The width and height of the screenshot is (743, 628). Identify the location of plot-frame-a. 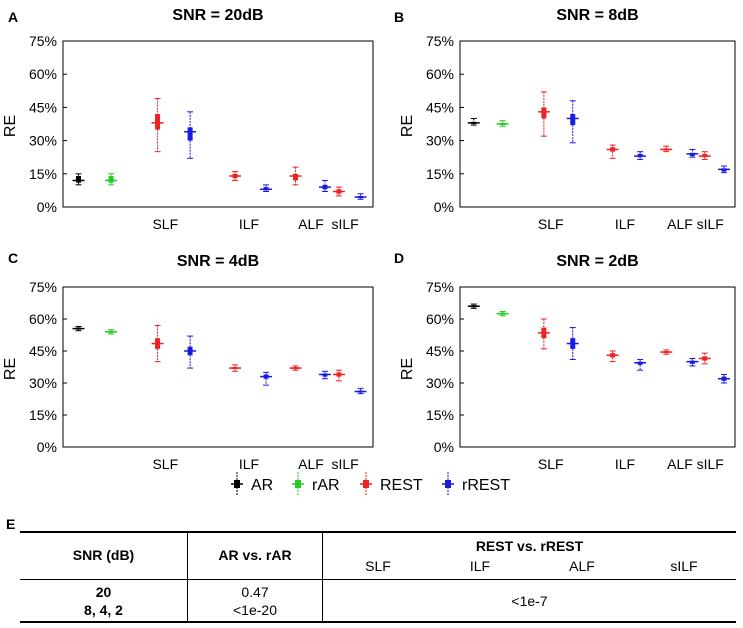
(218, 124).